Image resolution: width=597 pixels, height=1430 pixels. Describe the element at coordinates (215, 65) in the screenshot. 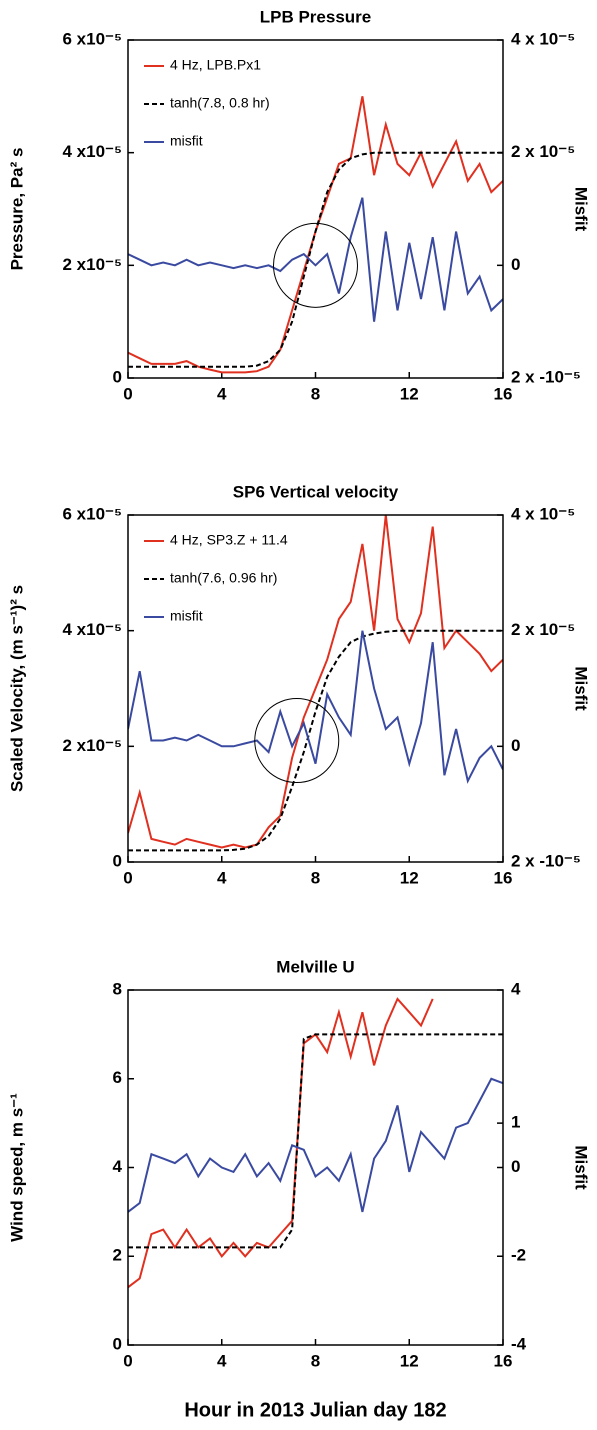

I see `legend-label: 4 Hz, LPB.Px1` at that location.